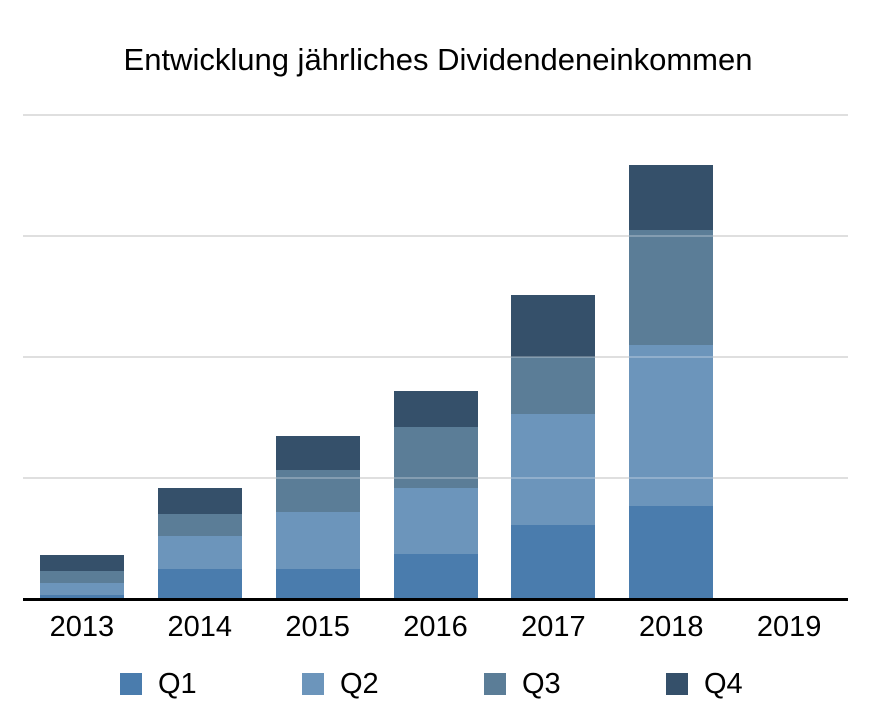 The height and width of the screenshot is (726, 876). I want to click on bar-2015-q4-segment, so click(317, 452).